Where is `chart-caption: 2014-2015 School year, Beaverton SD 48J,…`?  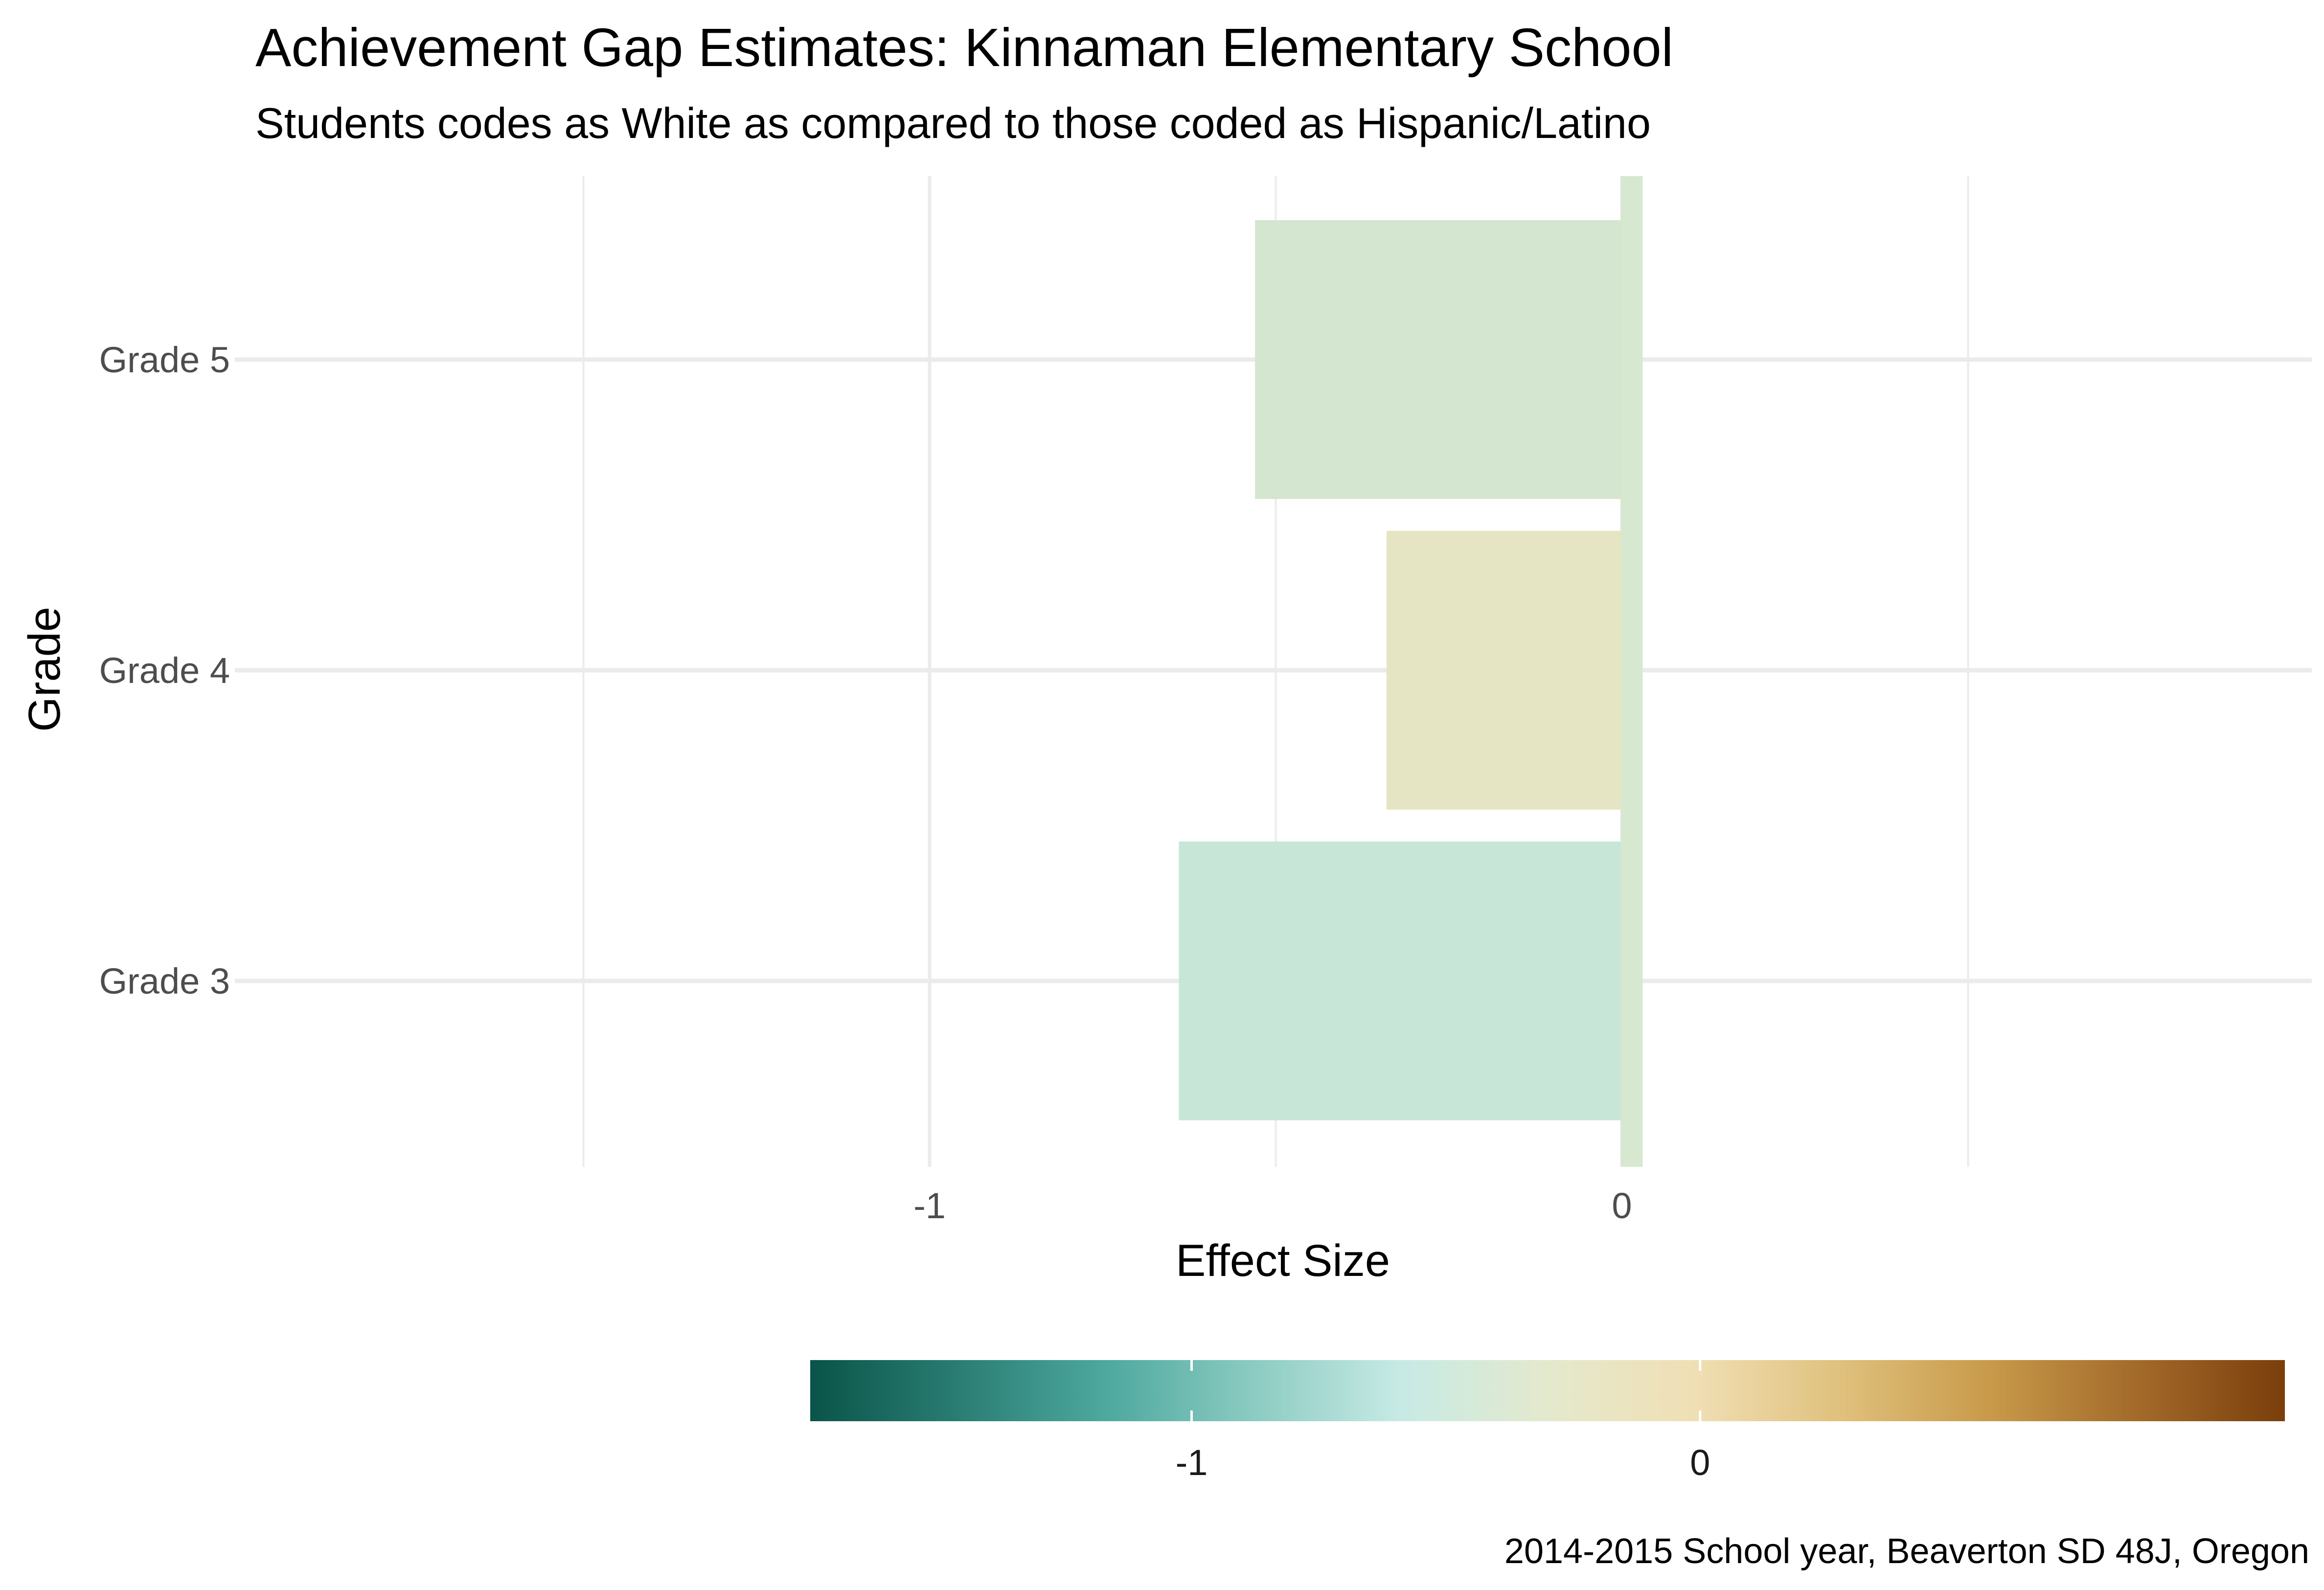 chart-caption: 2014-2015 School year, Beaverton SD 48J,… is located at coordinates (1906, 1552).